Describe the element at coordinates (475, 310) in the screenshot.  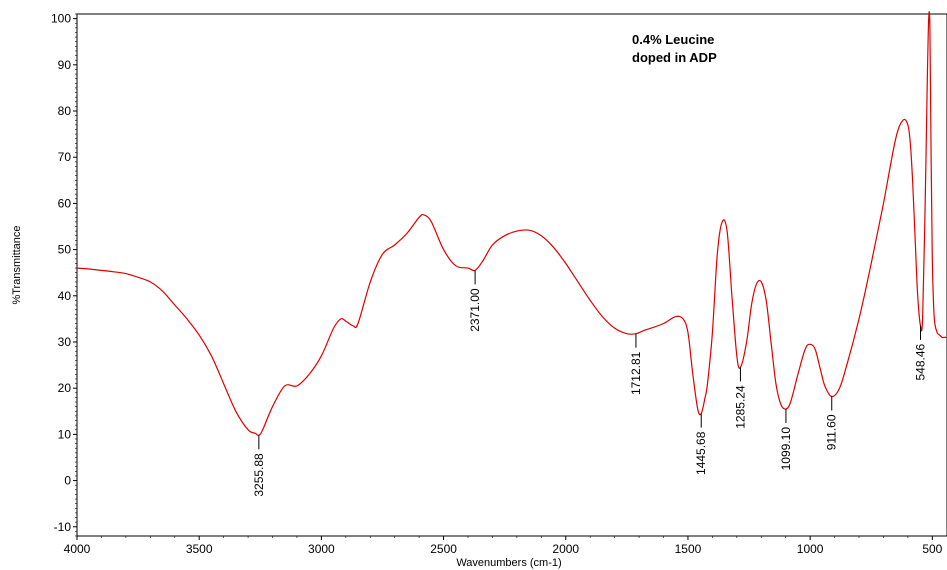
I see `peak-label: 2371.00` at that location.